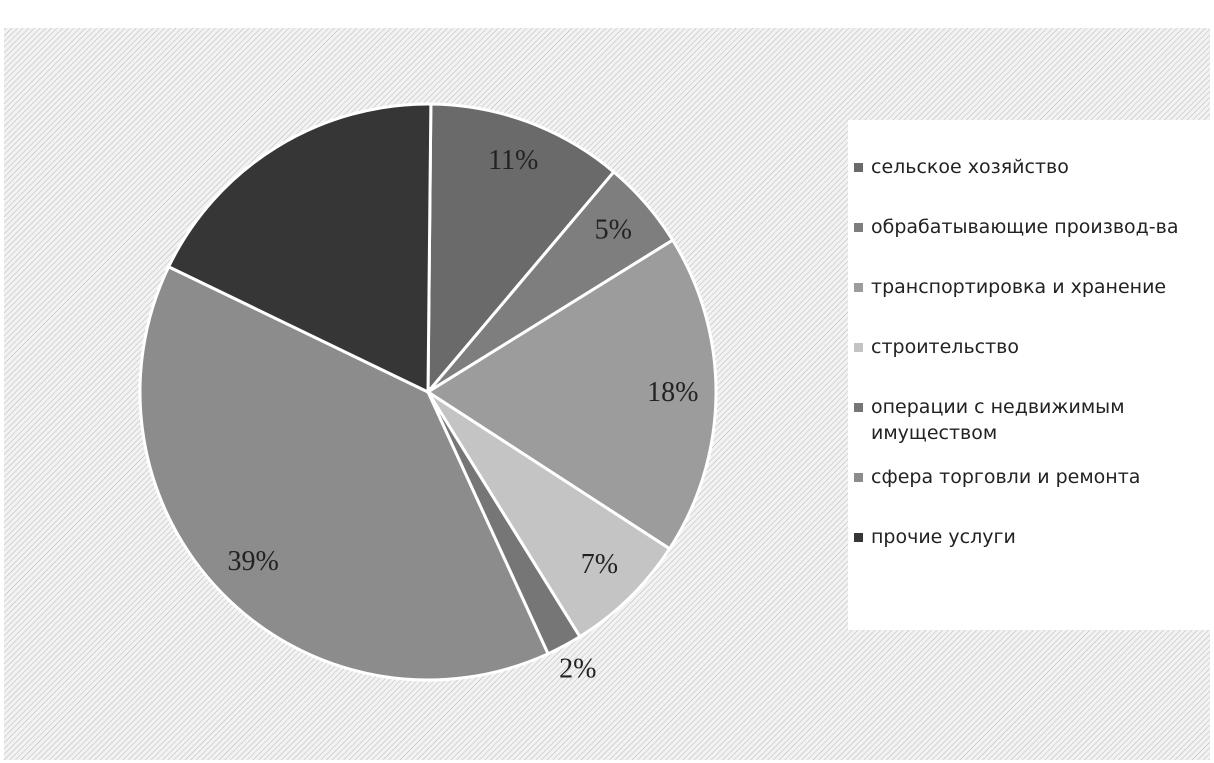 The width and height of the screenshot is (1214, 763). I want to click on legend-label: операции с недвижимым имуществом, so click(998, 420).